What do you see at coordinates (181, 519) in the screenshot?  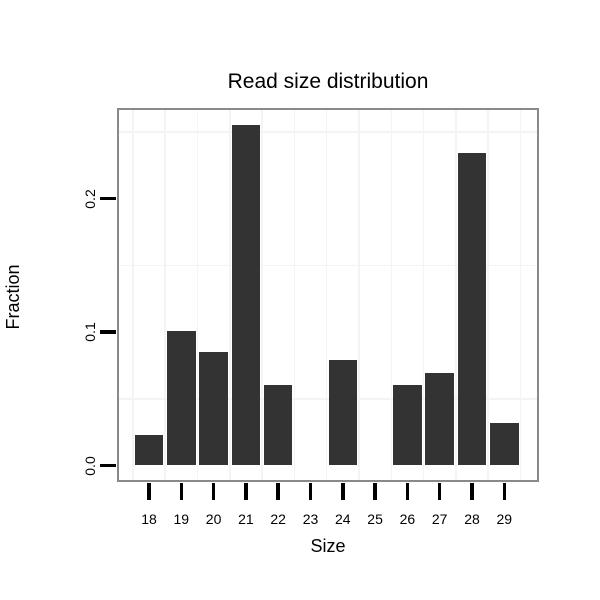 I see `x-tick-label: 19` at bounding box center [181, 519].